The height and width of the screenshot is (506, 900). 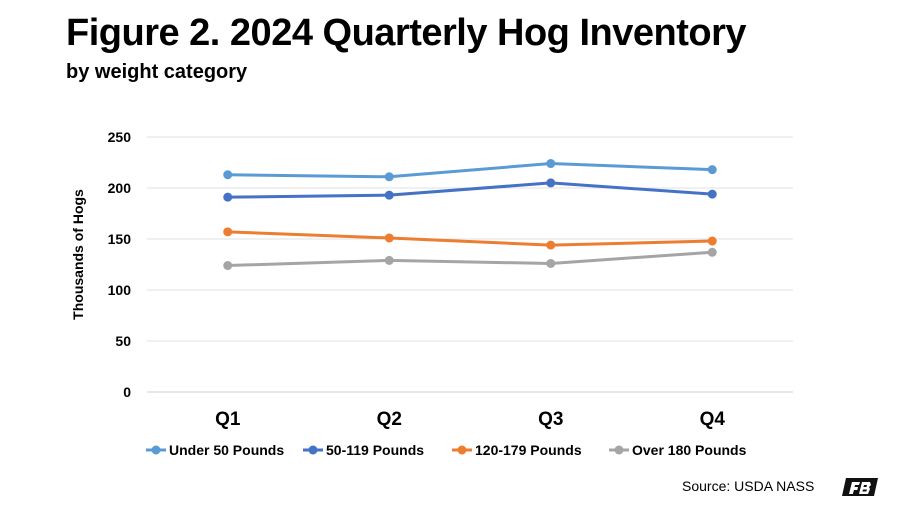 What do you see at coordinates (120, 290) in the screenshot?
I see `y-tick-label: 100` at bounding box center [120, 290].